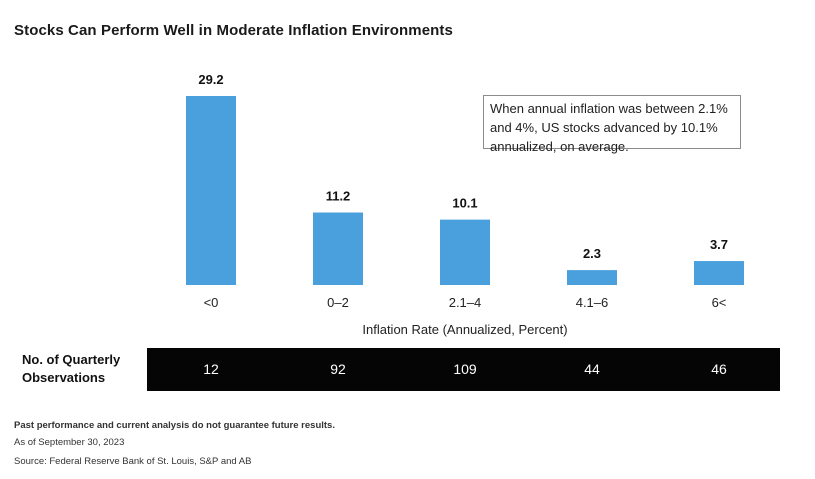 Image resolution: width=815 pixels, height=479 pixels. What do you see at coordinates (210, 79) in the screenshot?
I see `data-label-1: 29.2` at bounding box center [210, 79].